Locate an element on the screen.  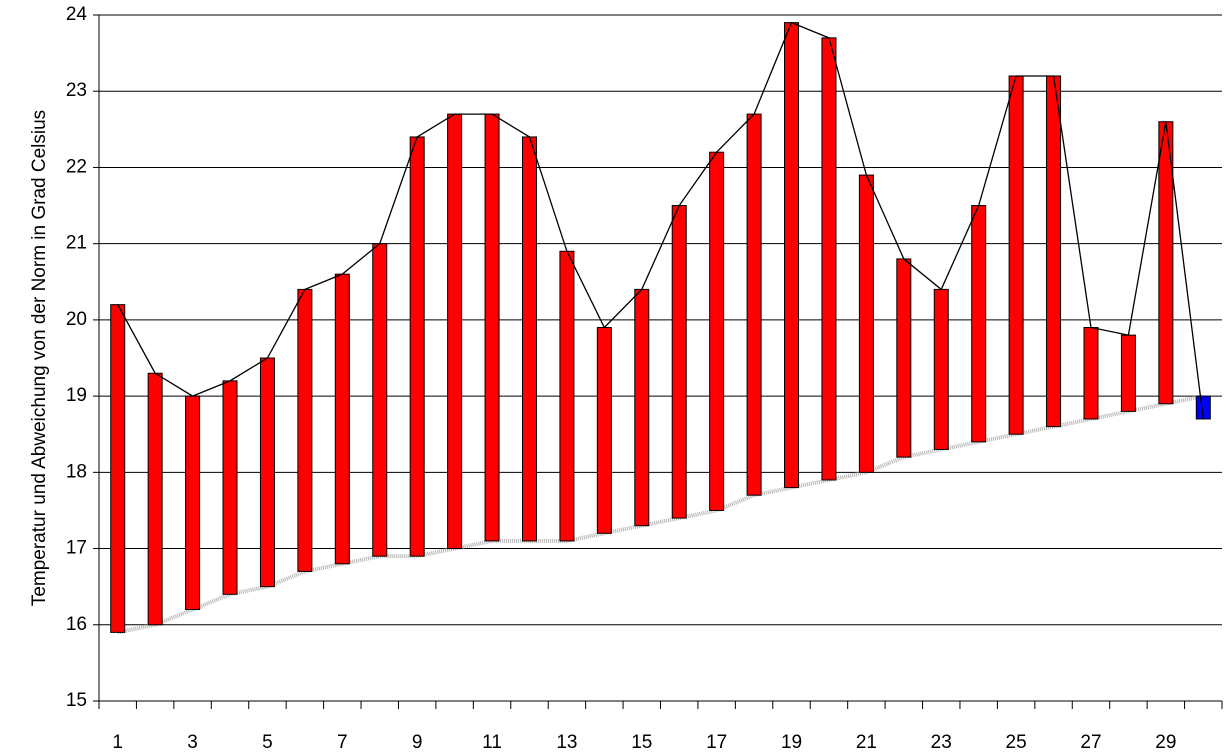
y-tick-label: 22 is located at coordinates (76, 166).